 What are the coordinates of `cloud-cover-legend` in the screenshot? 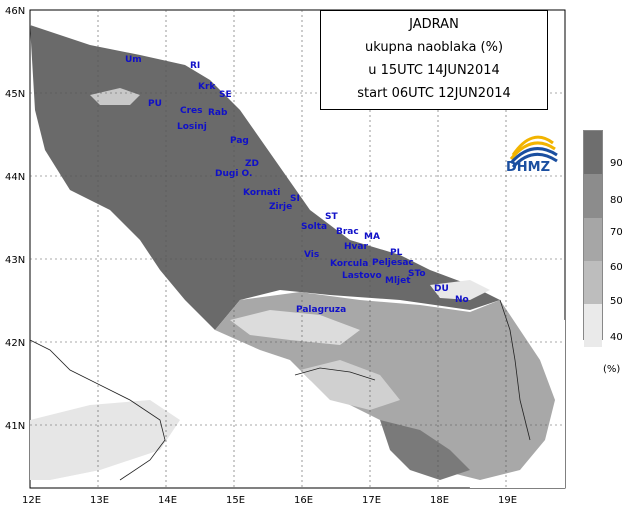 It's located at (593, 239).